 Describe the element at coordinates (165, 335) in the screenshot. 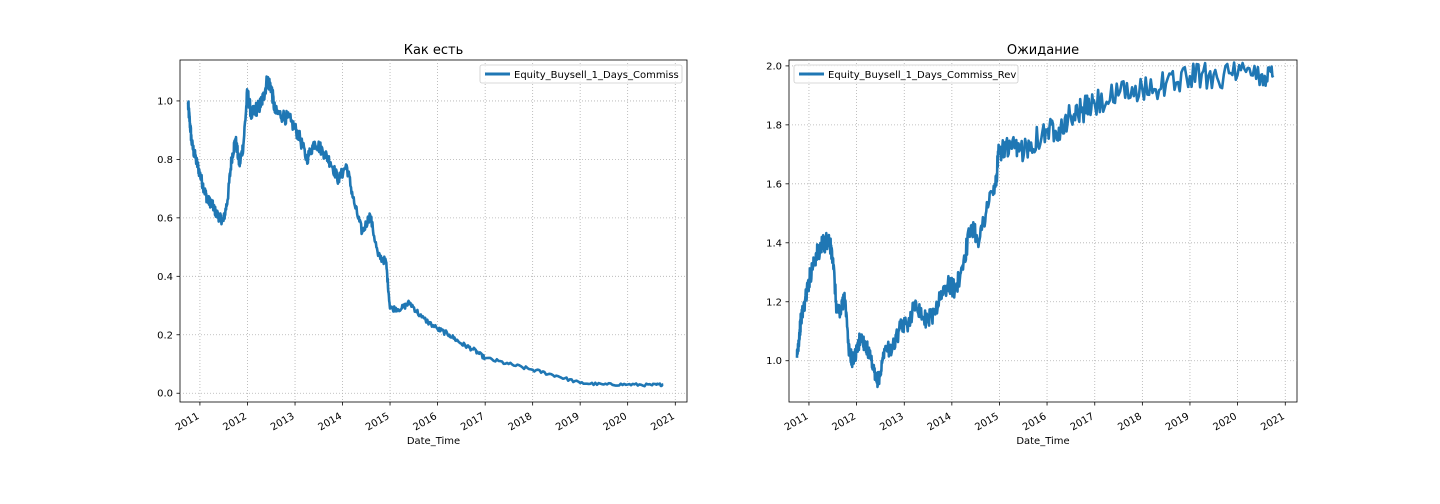

I see `y-tick-label: 0.2` at that location.